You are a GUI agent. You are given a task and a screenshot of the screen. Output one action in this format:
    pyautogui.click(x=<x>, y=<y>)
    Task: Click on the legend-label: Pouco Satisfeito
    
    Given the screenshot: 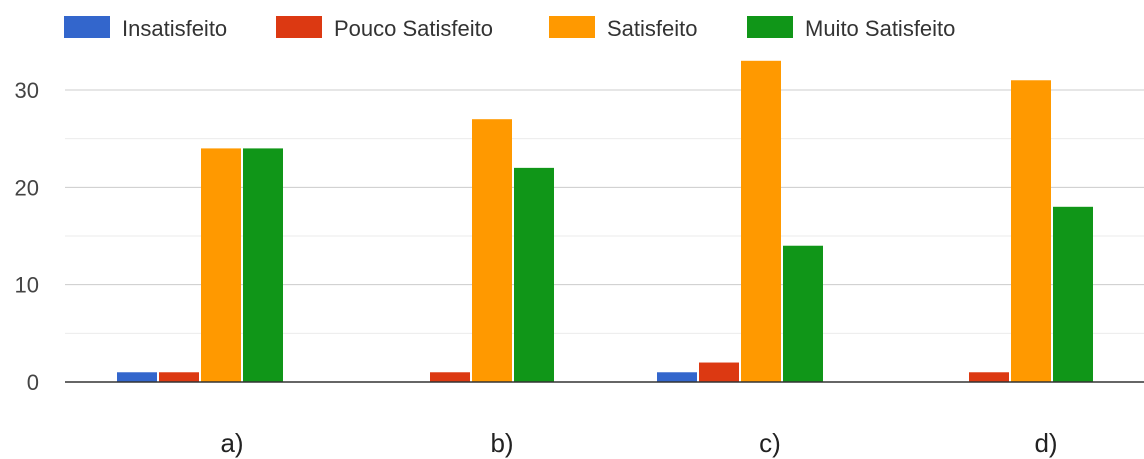 What is the action you would take?
    pyautogui.click(x=413, y=28)
    